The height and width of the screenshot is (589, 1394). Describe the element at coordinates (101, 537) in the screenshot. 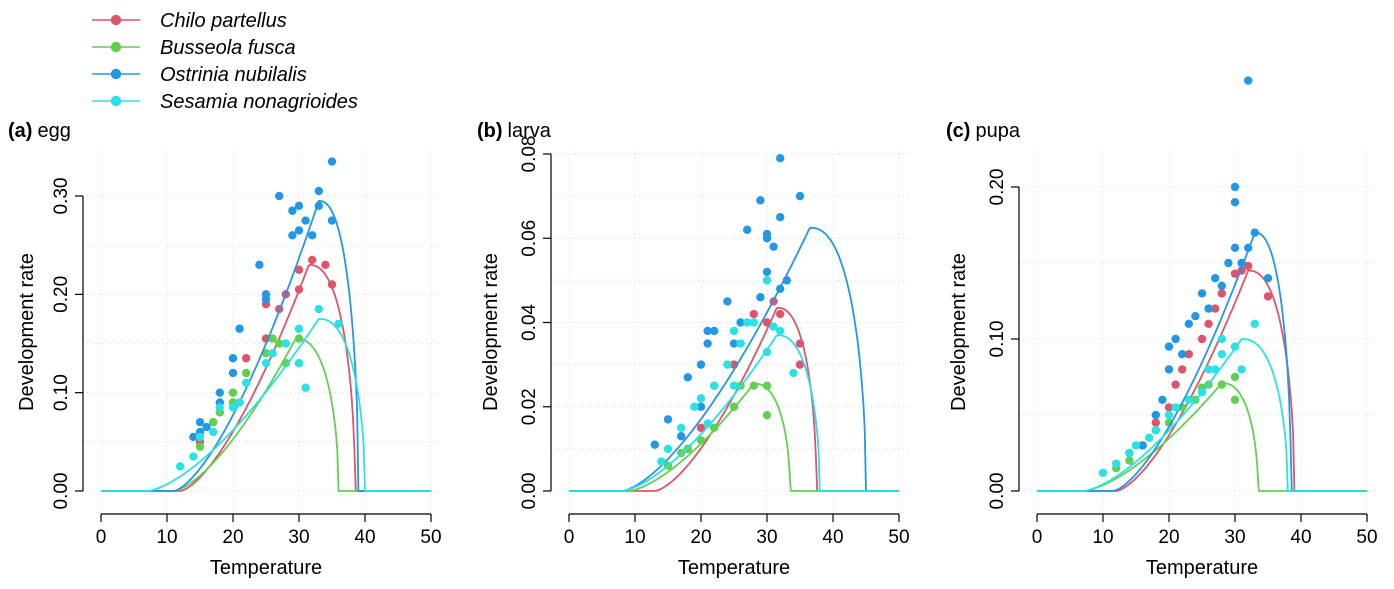

I see `x-tick-label: 0` at that location.